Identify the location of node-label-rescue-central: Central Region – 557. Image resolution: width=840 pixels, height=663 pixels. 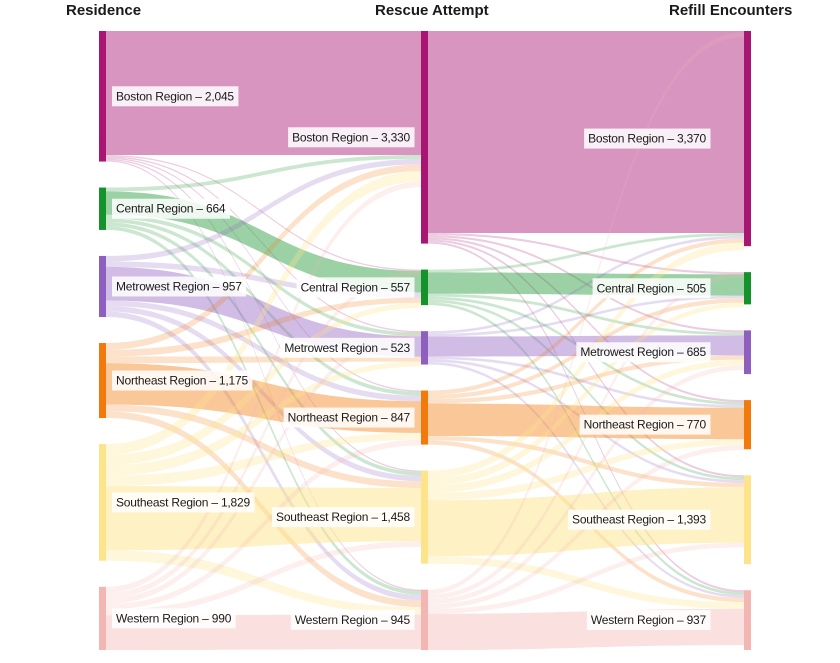
(356, 287).